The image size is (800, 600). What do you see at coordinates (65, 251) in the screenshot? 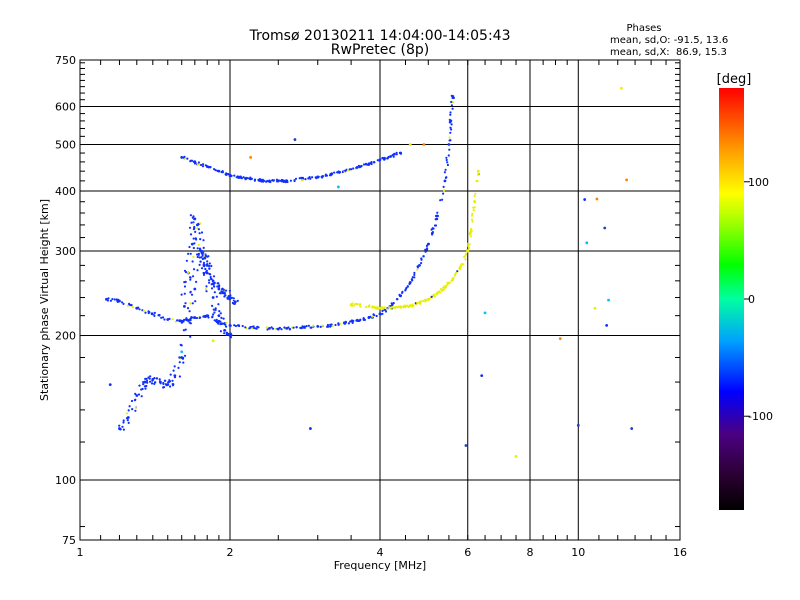
I see `y-tick-label: 300` at bounding box center [65, 251].